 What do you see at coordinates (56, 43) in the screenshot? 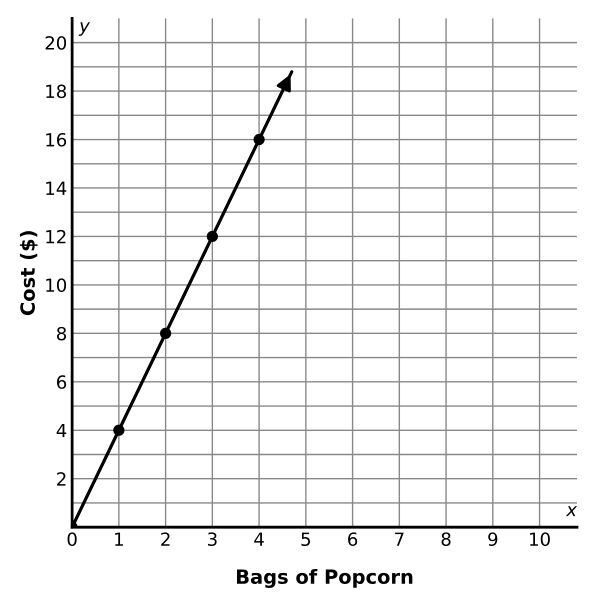
I see `y-tick-label: 20` at bounding box center [56, 43].